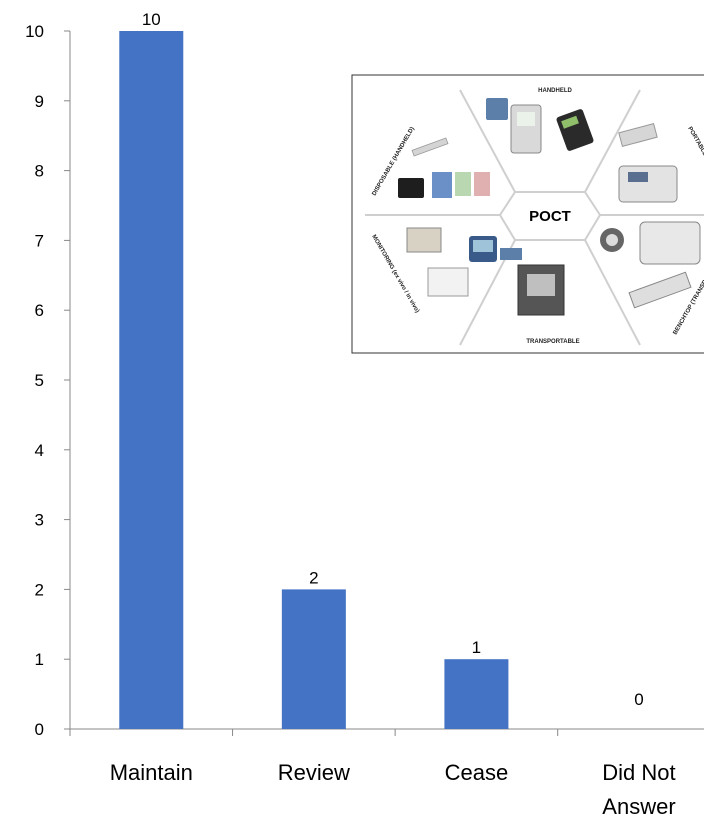 The image size is (704, 822). Describe the element at coordinates (638, 806) in the screenshot. I see `x-category-label: Answer` at that location.